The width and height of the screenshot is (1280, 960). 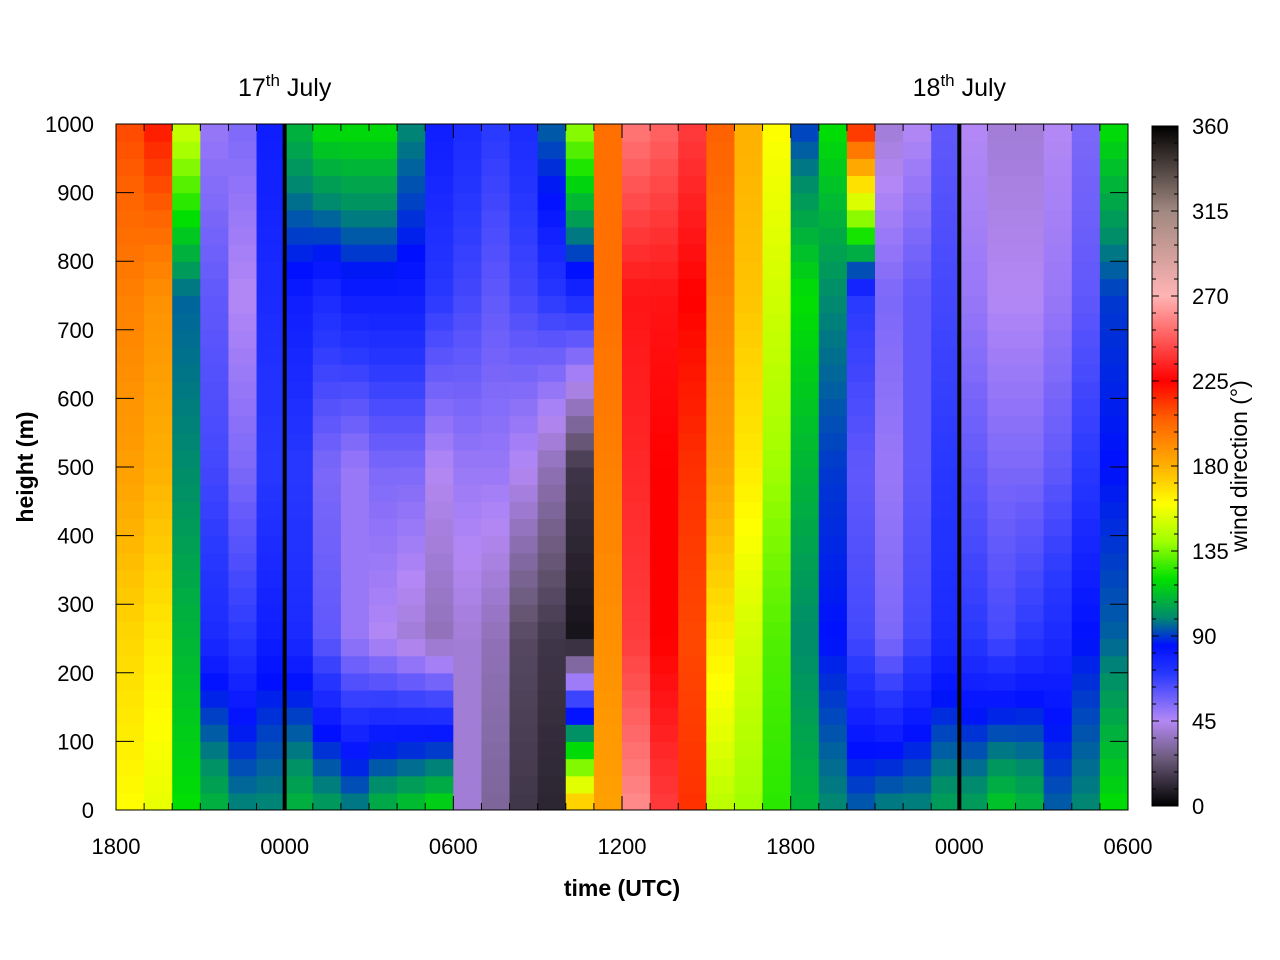 What do you see at coordinates (75, 741) in the screenshot?
I see `y-tick-label: 100` at bounding box center [75, 741].